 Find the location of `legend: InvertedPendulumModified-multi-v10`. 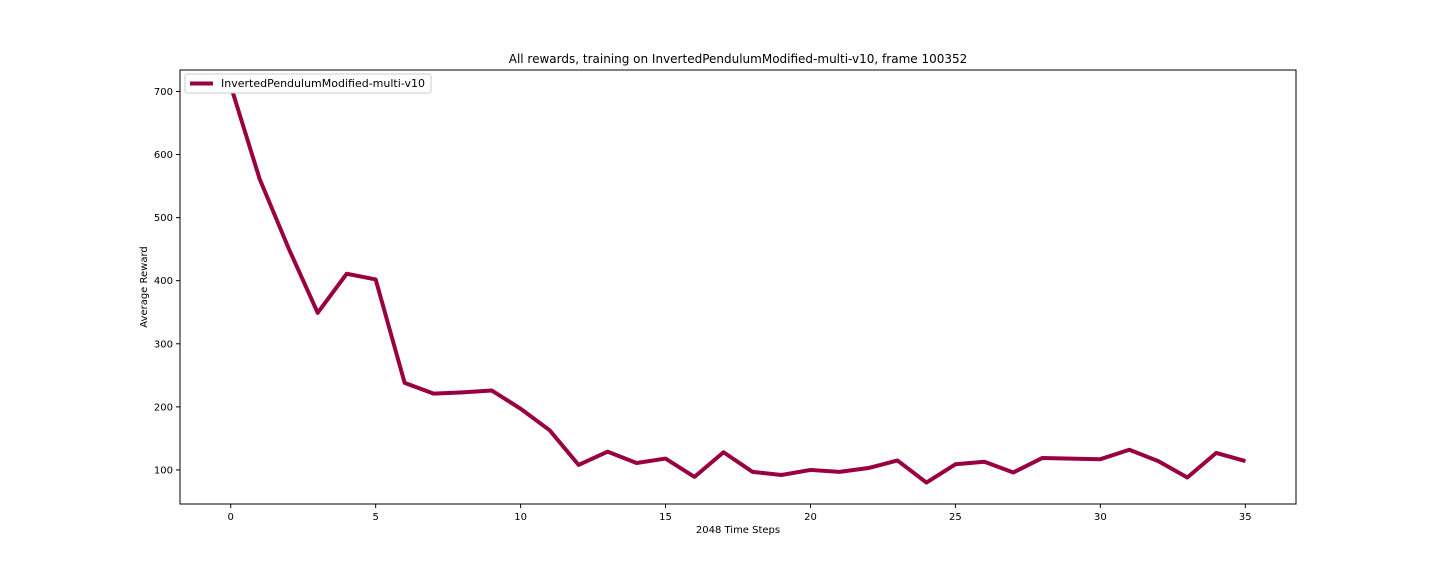

legend: InvertedPendulumModified-multi-v10 is located at coordinates (308, 83).